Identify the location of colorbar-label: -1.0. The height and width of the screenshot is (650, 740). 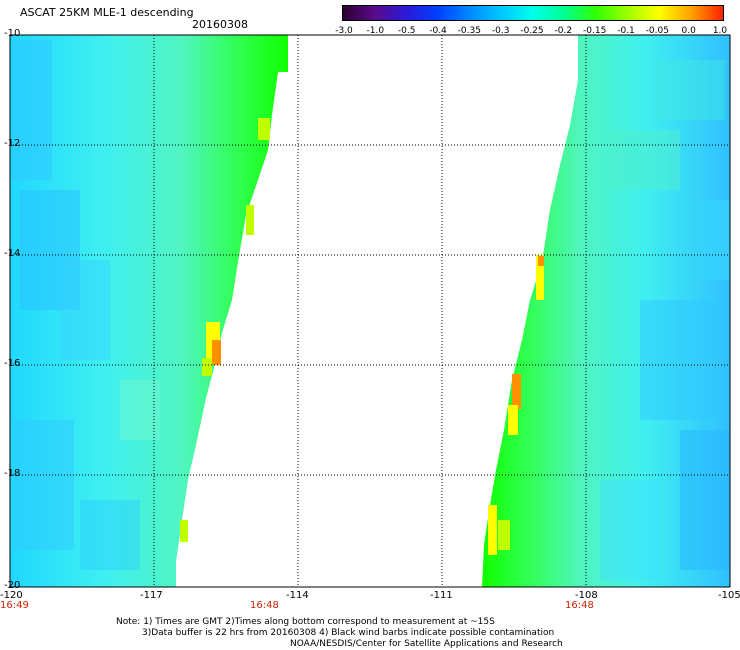
(375, 31).